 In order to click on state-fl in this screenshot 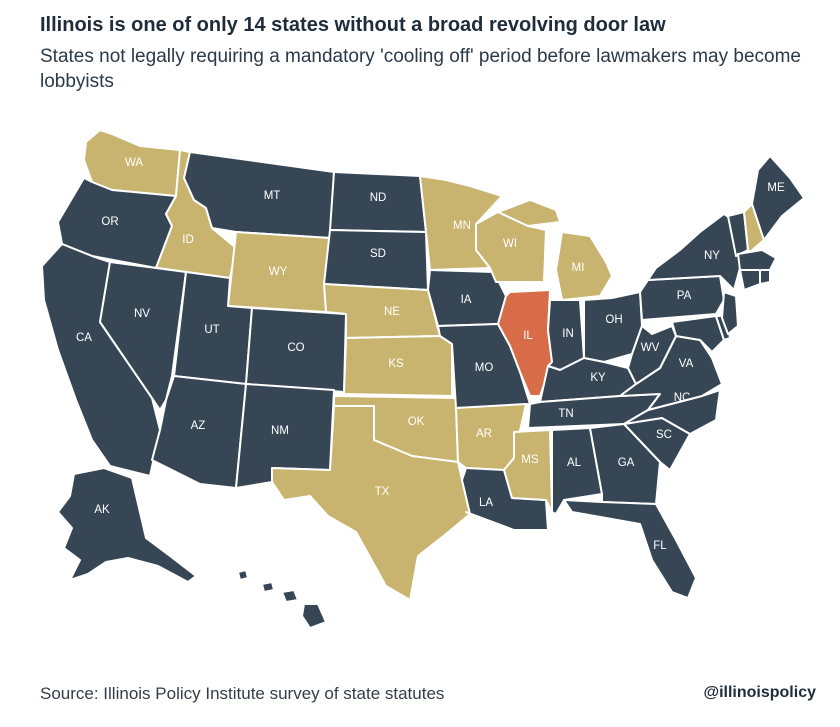, I will do `click(630, 549)`.